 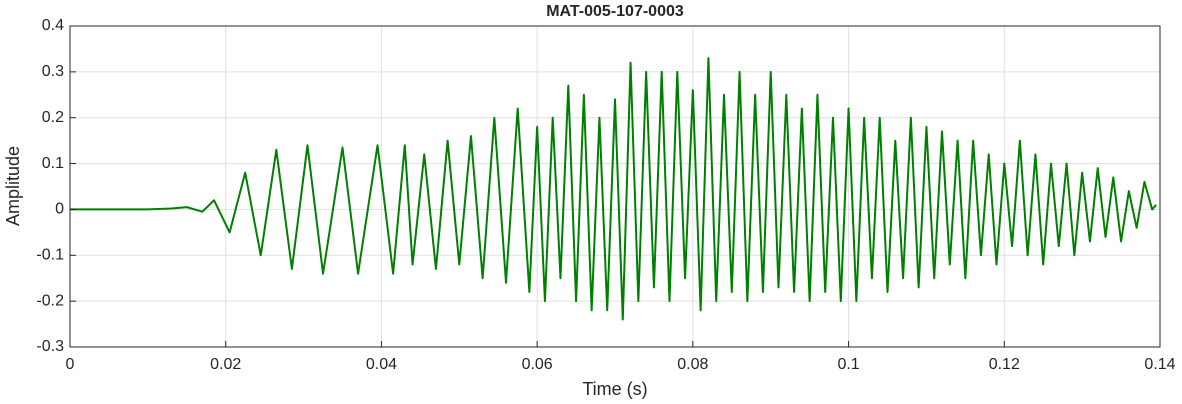 What do you see at coordinates (53, 71) in the screenshot?
I see `y-tick-label: 0.3` at bounding box center [53, 71].